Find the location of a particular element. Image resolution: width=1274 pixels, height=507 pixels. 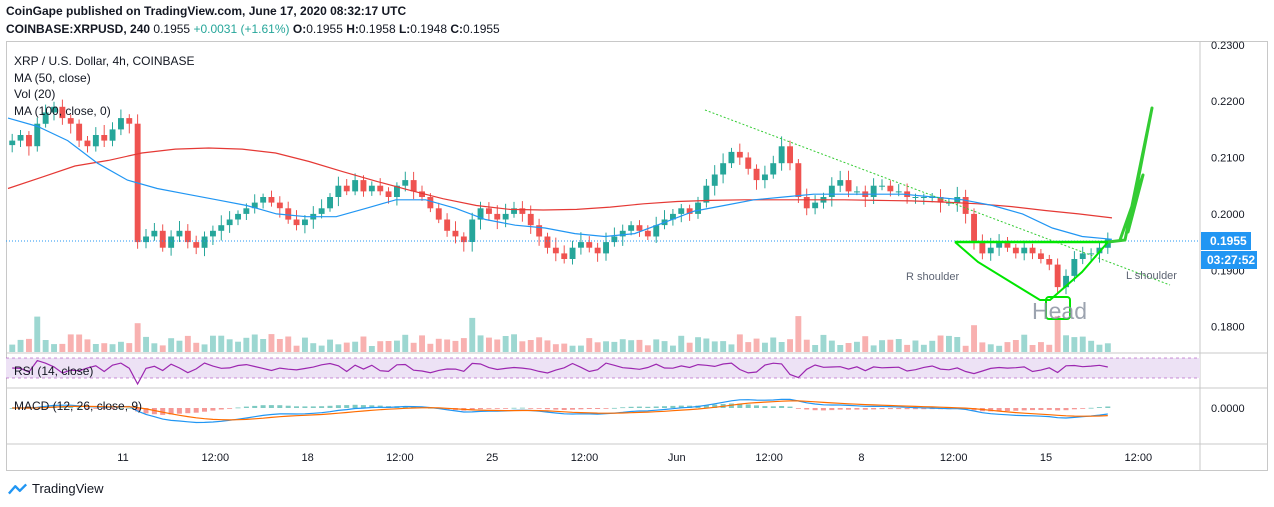

legend-rsi: RSI (14, close) is located at coordinates (53, 371).